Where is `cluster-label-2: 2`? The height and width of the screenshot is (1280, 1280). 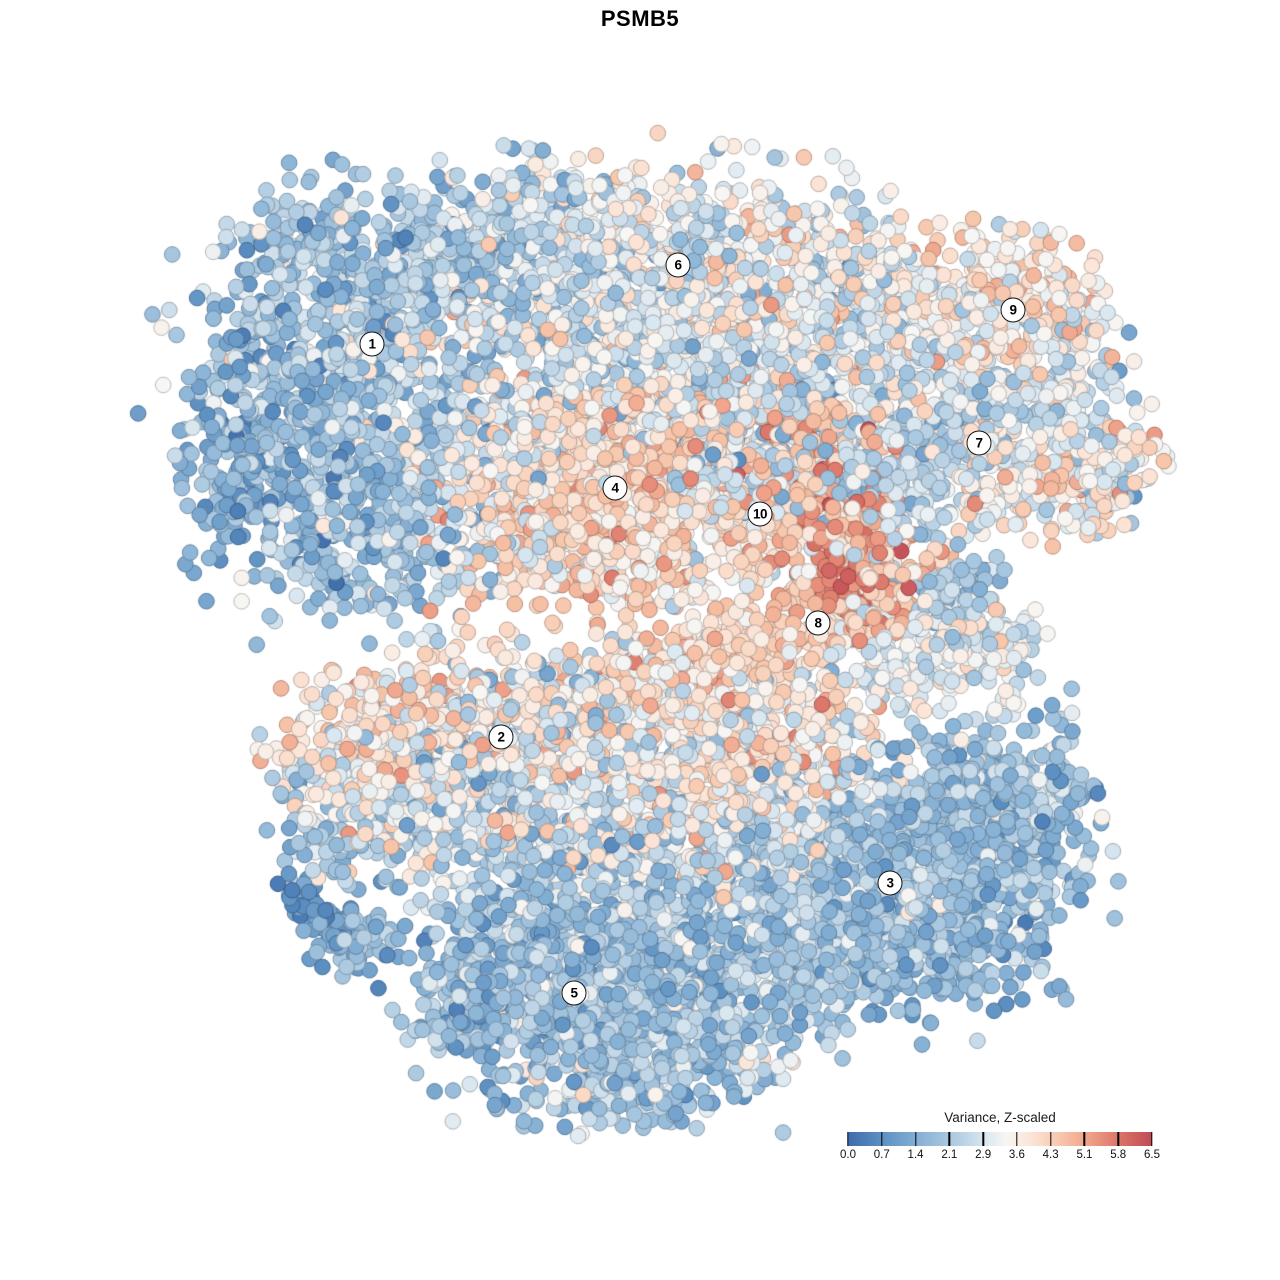 cluster-label-2: 2 is located at coordinates (501, 737).